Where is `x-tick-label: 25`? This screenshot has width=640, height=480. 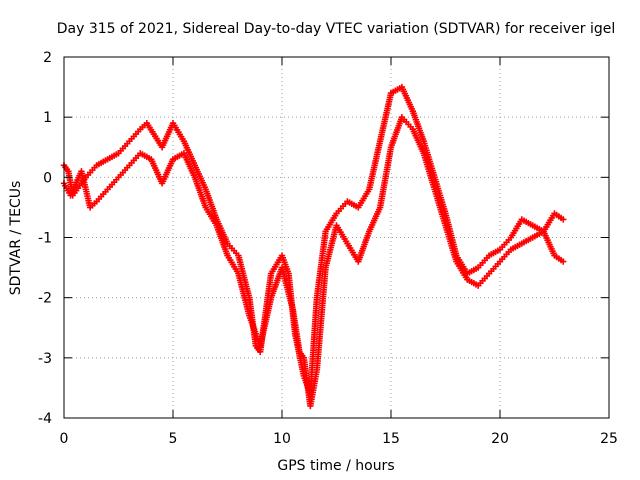 x-tick-label: 25 is located at coordinates (609, 439).